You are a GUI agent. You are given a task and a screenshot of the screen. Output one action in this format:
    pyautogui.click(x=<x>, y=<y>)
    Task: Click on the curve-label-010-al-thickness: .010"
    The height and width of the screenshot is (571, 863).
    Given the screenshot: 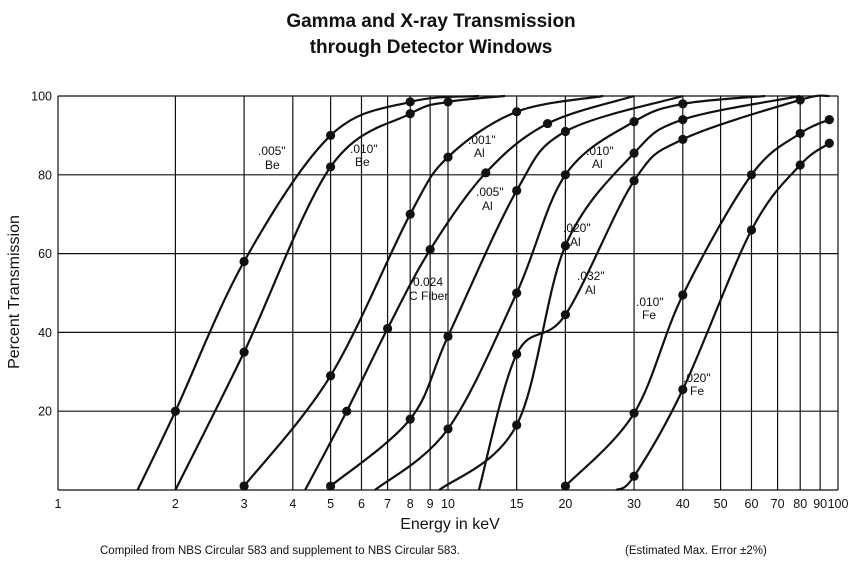 What is the action you would take?
    pyautogui.click(x=600, y=151)
    